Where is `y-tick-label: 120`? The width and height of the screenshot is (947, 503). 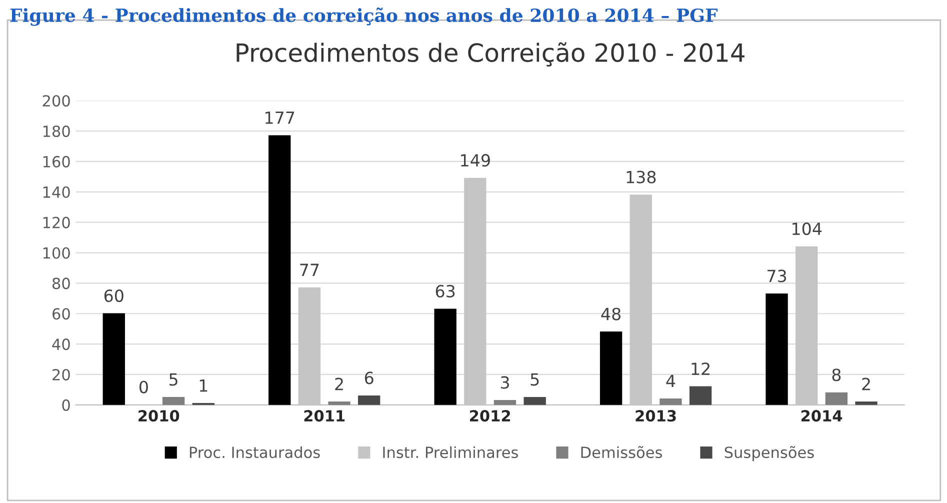
y-tick-label: 120 is located at coordinates (56, 222).